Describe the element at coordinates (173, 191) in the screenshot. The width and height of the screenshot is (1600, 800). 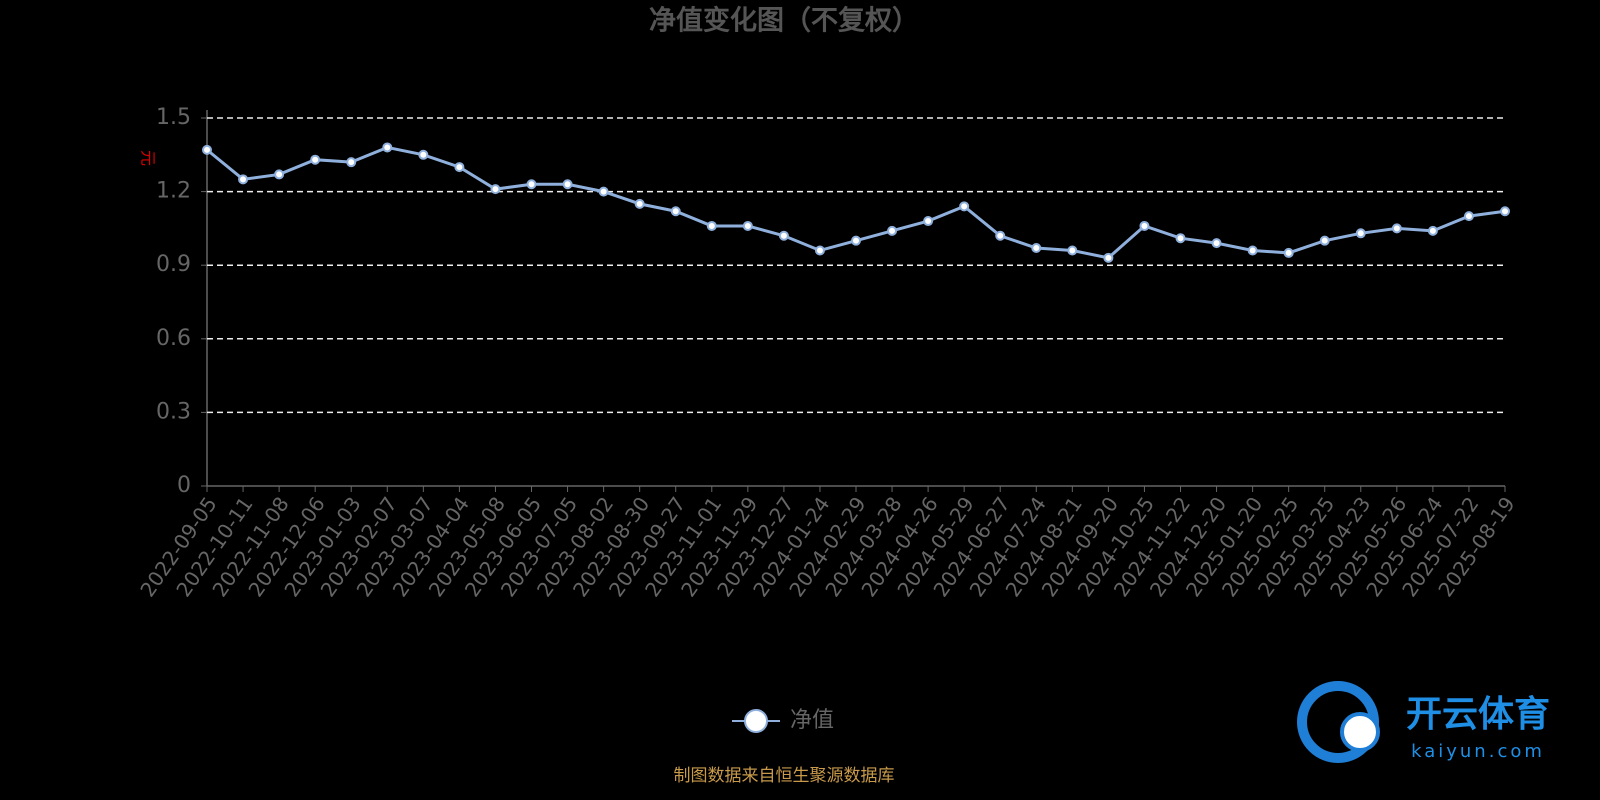
I see `y-tick-label: 1.2` at that location.